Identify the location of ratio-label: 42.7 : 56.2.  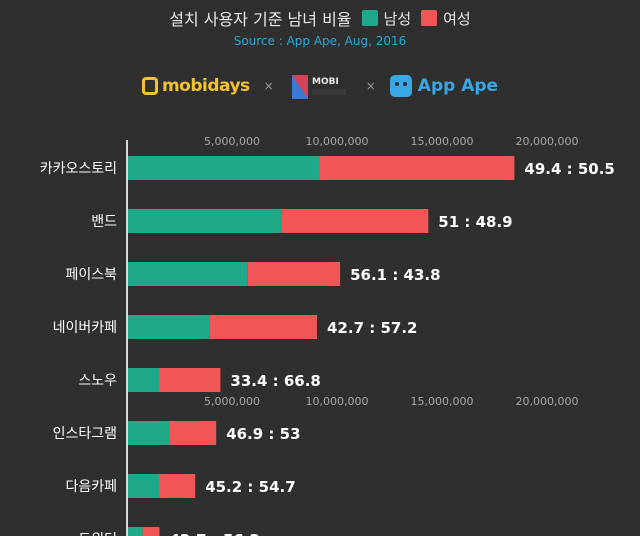
(215, 533).